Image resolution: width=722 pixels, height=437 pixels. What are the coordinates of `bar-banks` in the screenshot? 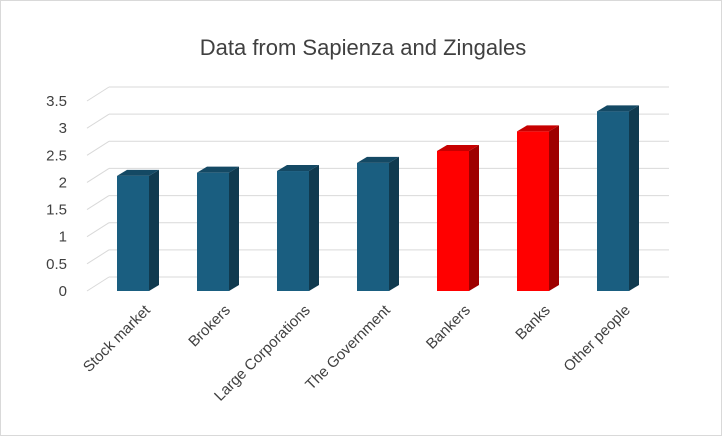 It's located at (538, 208).